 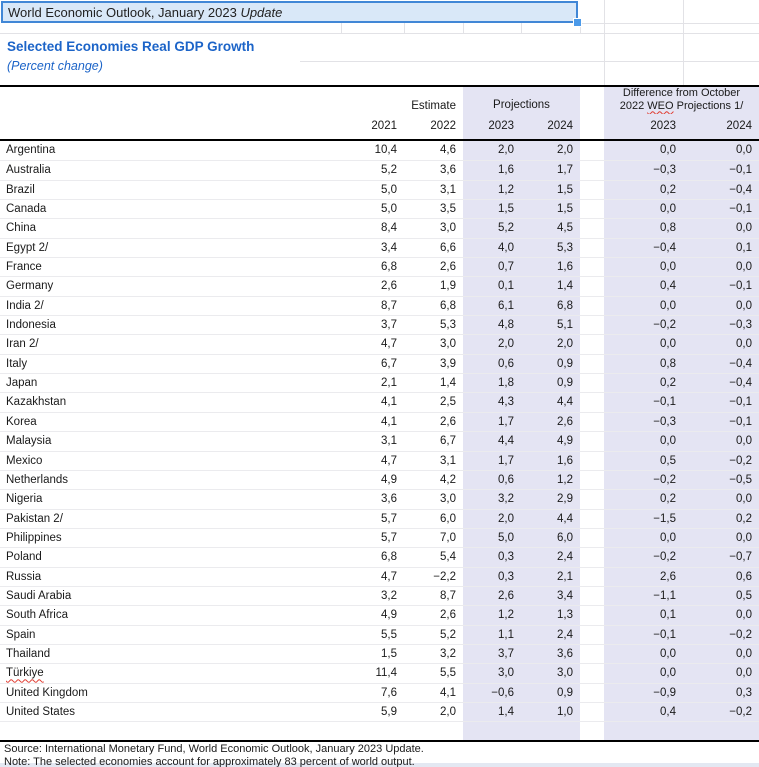 I want to click on value-2022-cell: 3,2, so click(x=433, y=653).